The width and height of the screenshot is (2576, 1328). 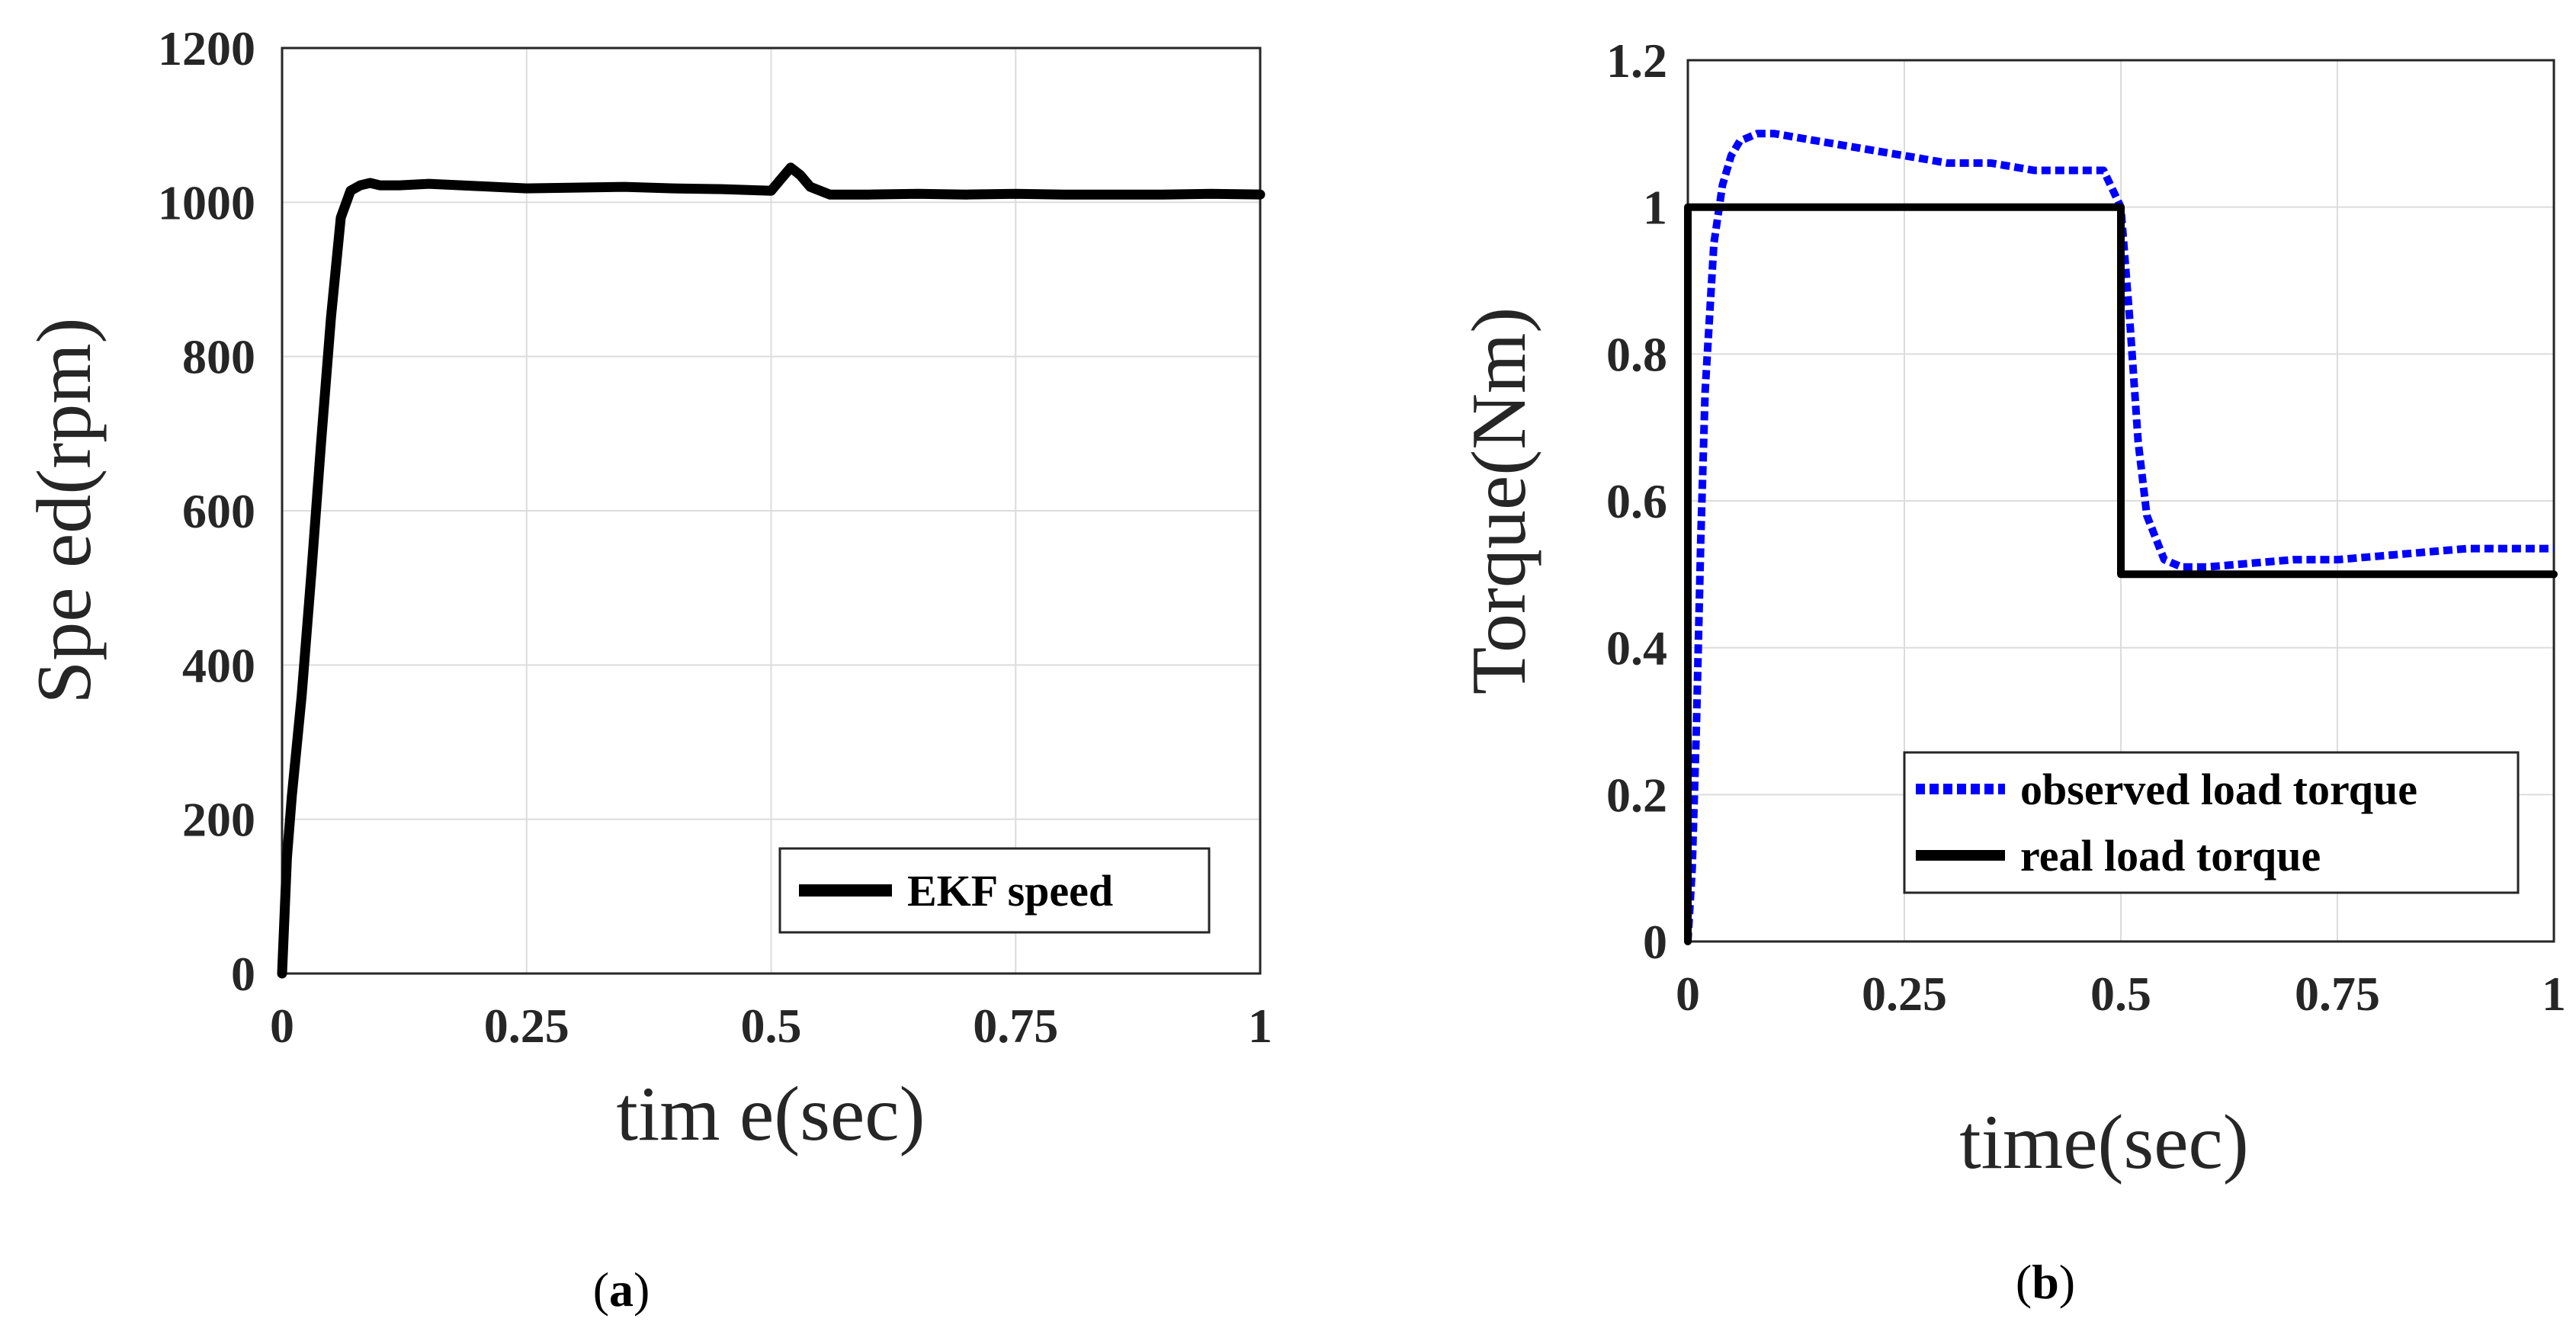 I want to click on panel-b-x-tick-label: 0.5, so click(x=2120, y=994).